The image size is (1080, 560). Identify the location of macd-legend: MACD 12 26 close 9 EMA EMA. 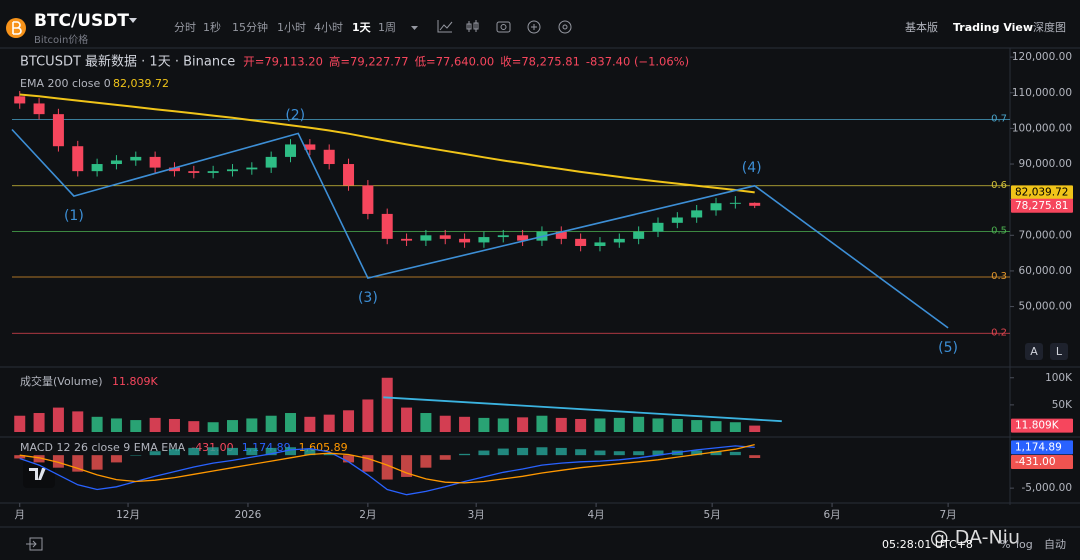
(103, 447).